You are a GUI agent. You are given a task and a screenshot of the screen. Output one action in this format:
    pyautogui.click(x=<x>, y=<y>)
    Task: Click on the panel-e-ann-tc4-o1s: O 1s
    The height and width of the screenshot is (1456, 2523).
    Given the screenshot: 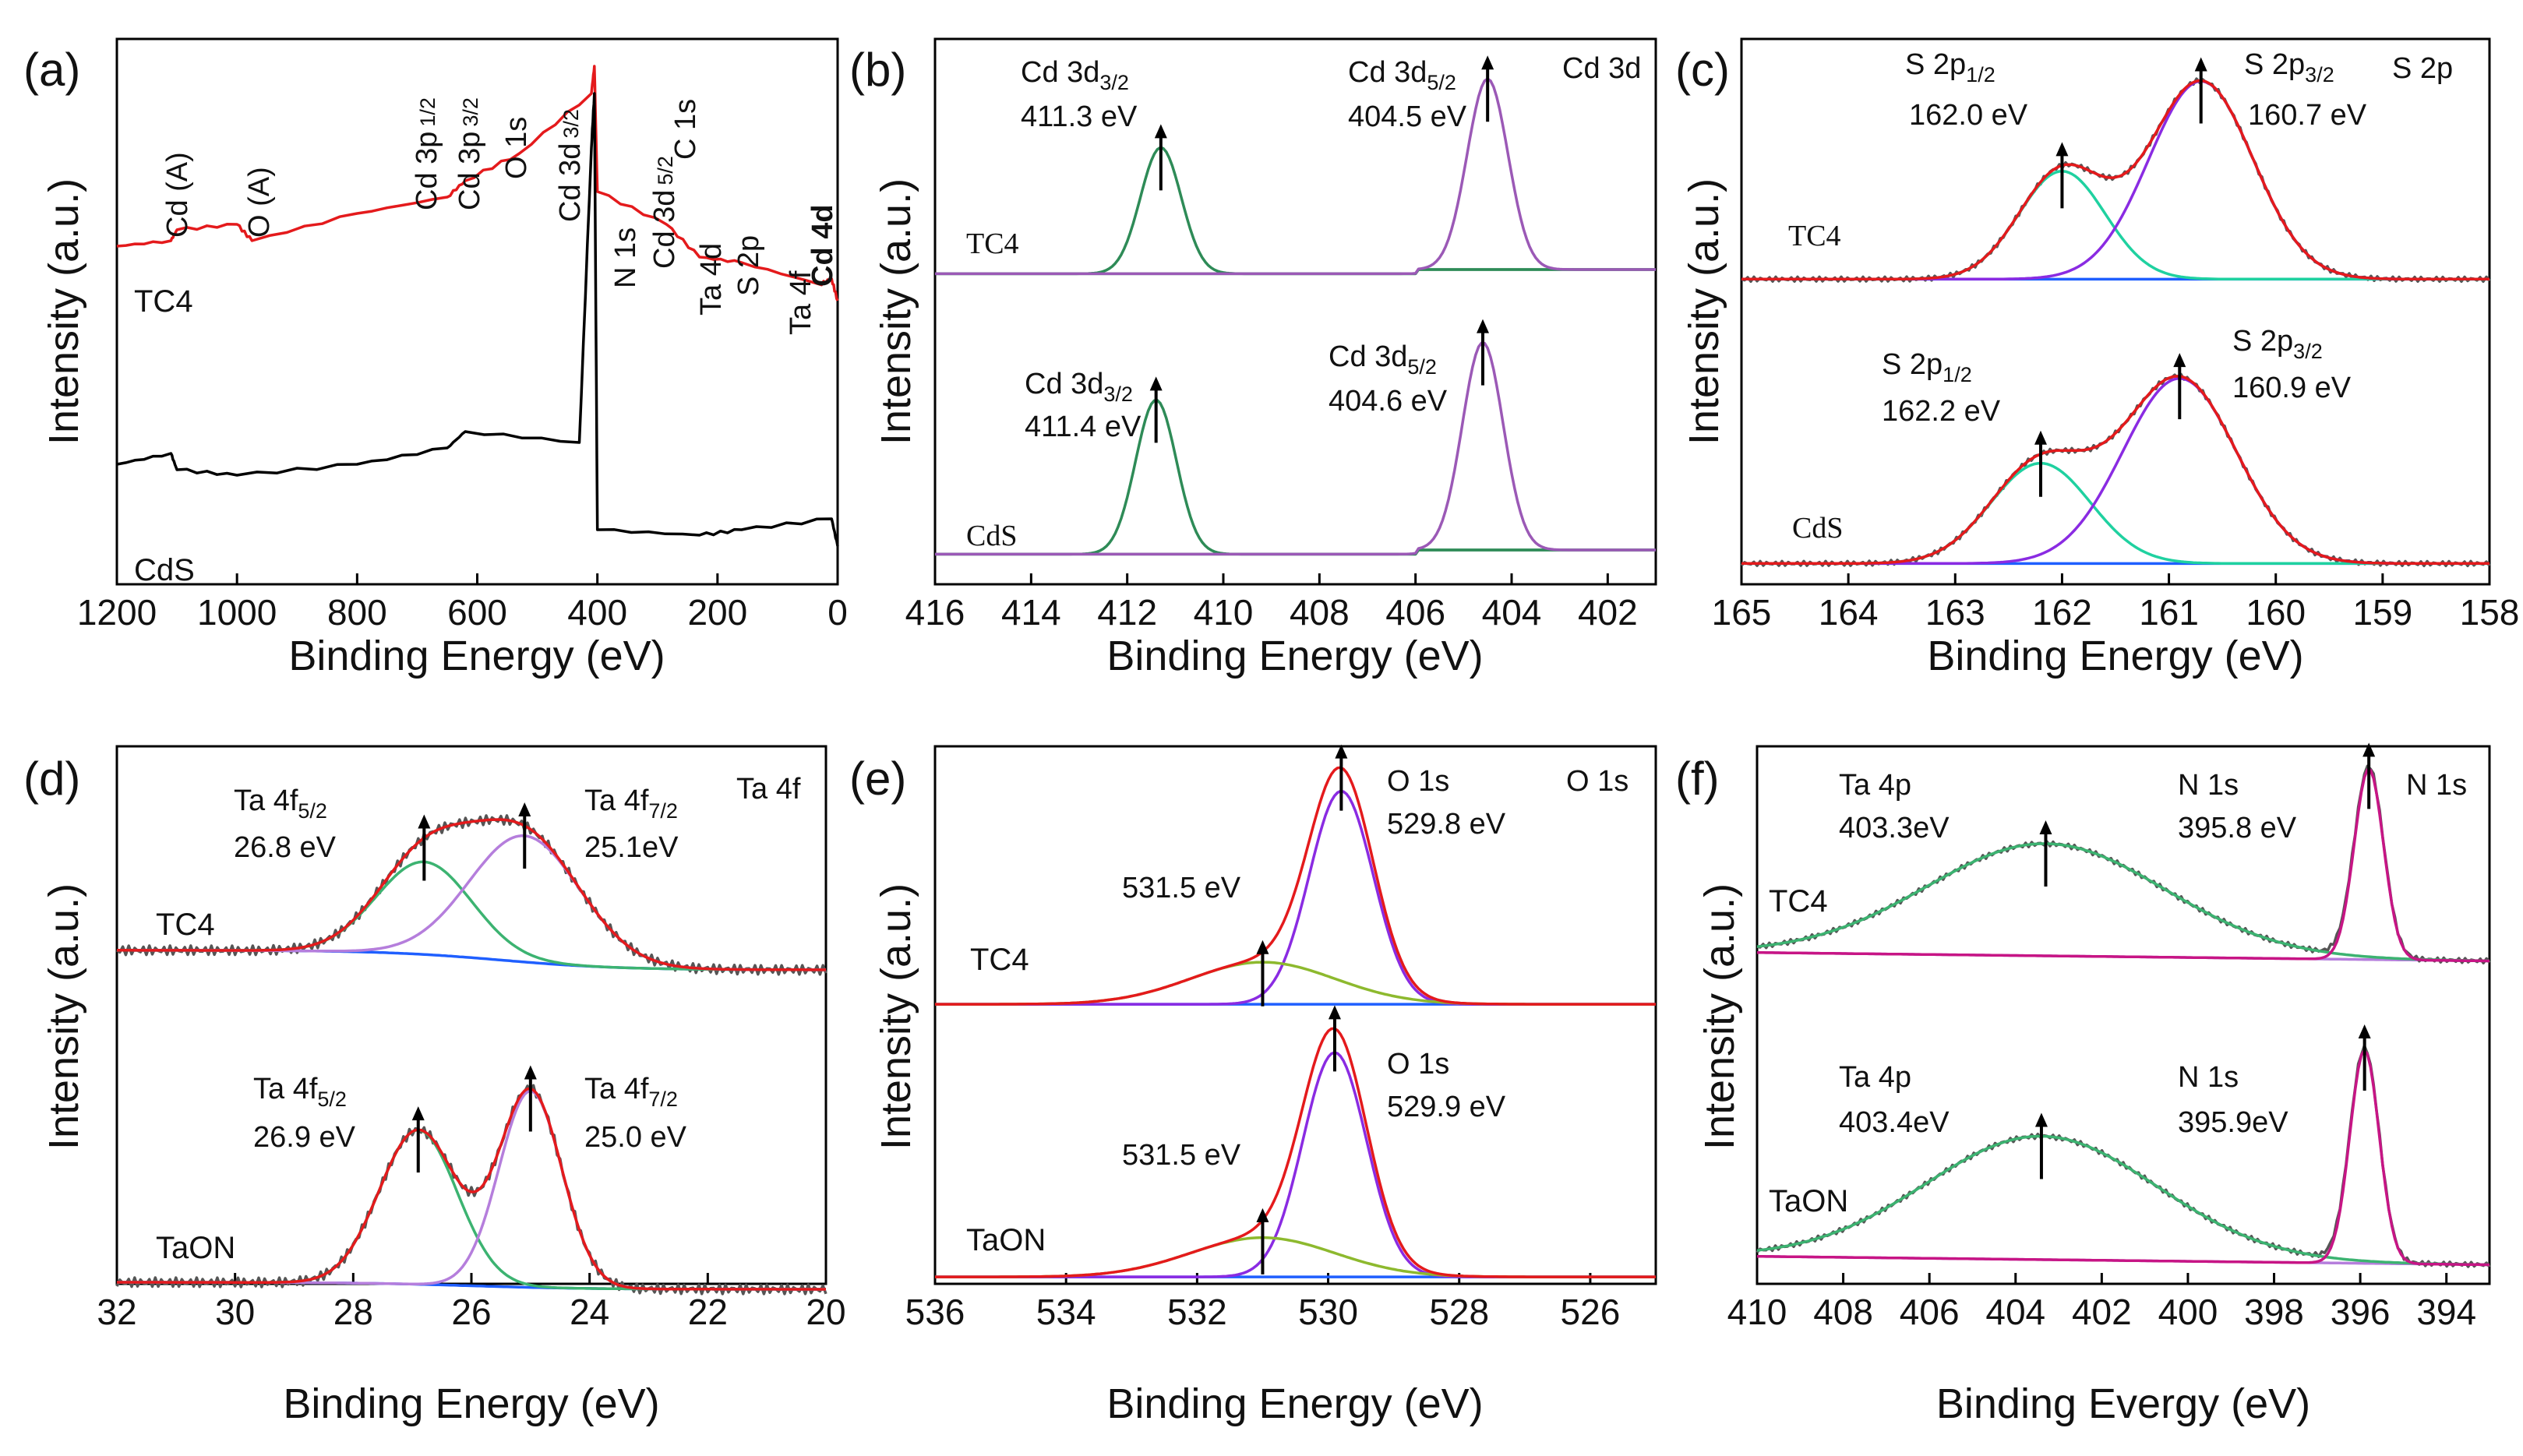 What is the action you would take?
    pyautogui.click(x=1418, y=782)
    